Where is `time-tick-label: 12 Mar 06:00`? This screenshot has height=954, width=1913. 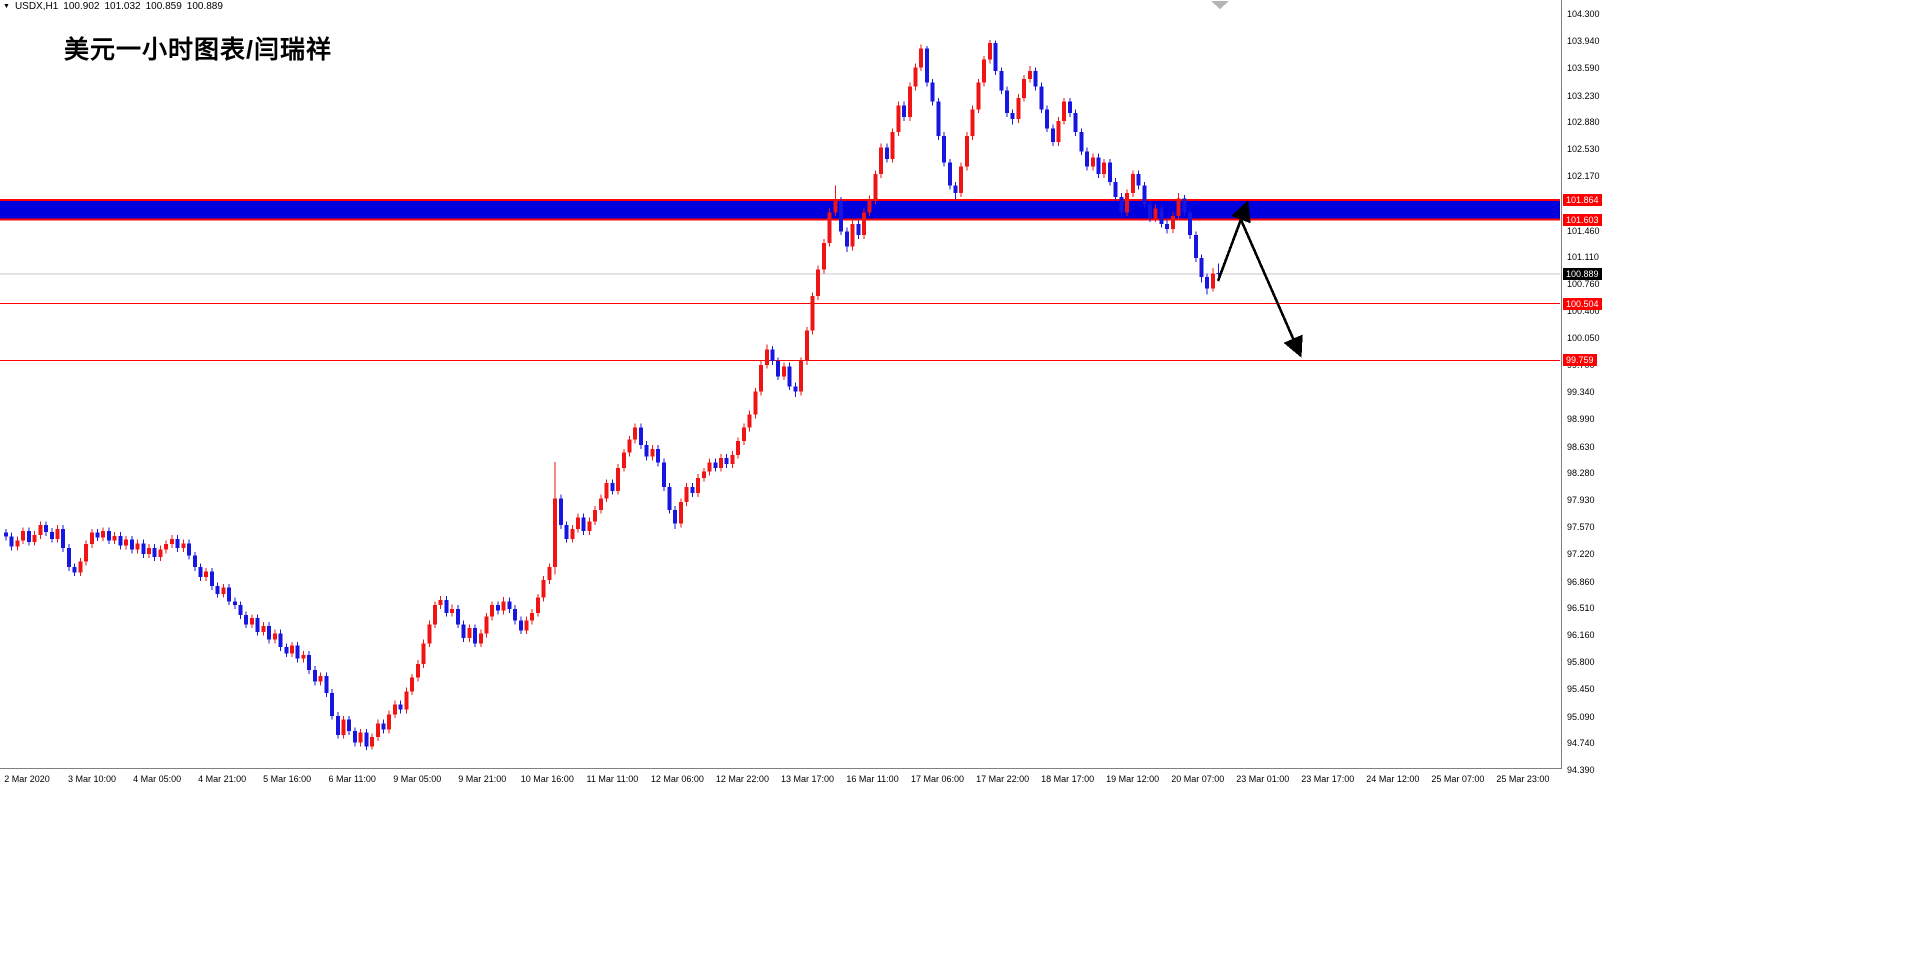 time-tick-label: 12 Mar 06:00 is located at coordinates (677, 779).